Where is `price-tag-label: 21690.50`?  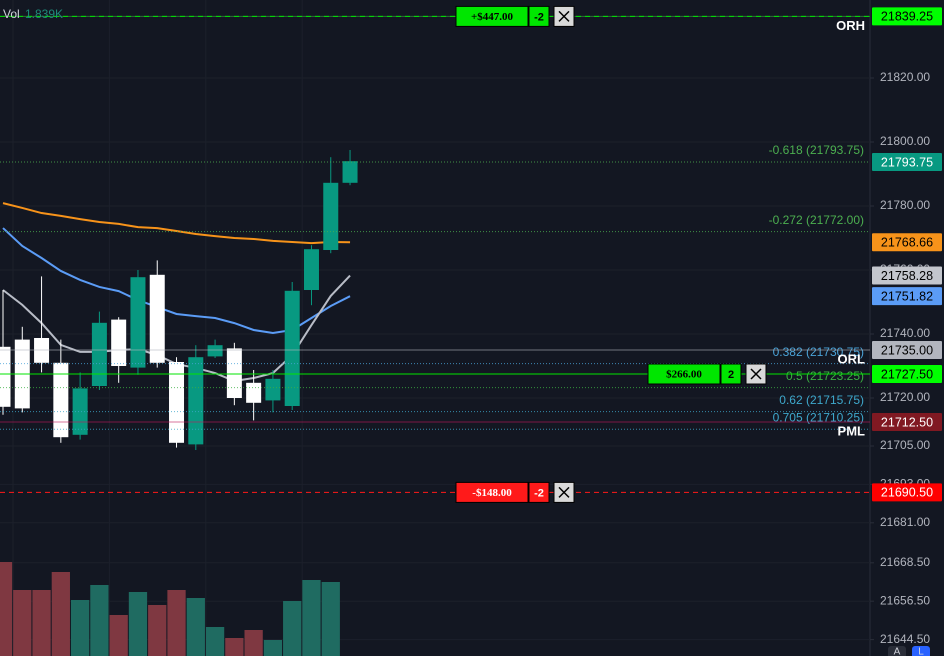
price-tag-label: 21690.50 is located at coordinates (907, 493).